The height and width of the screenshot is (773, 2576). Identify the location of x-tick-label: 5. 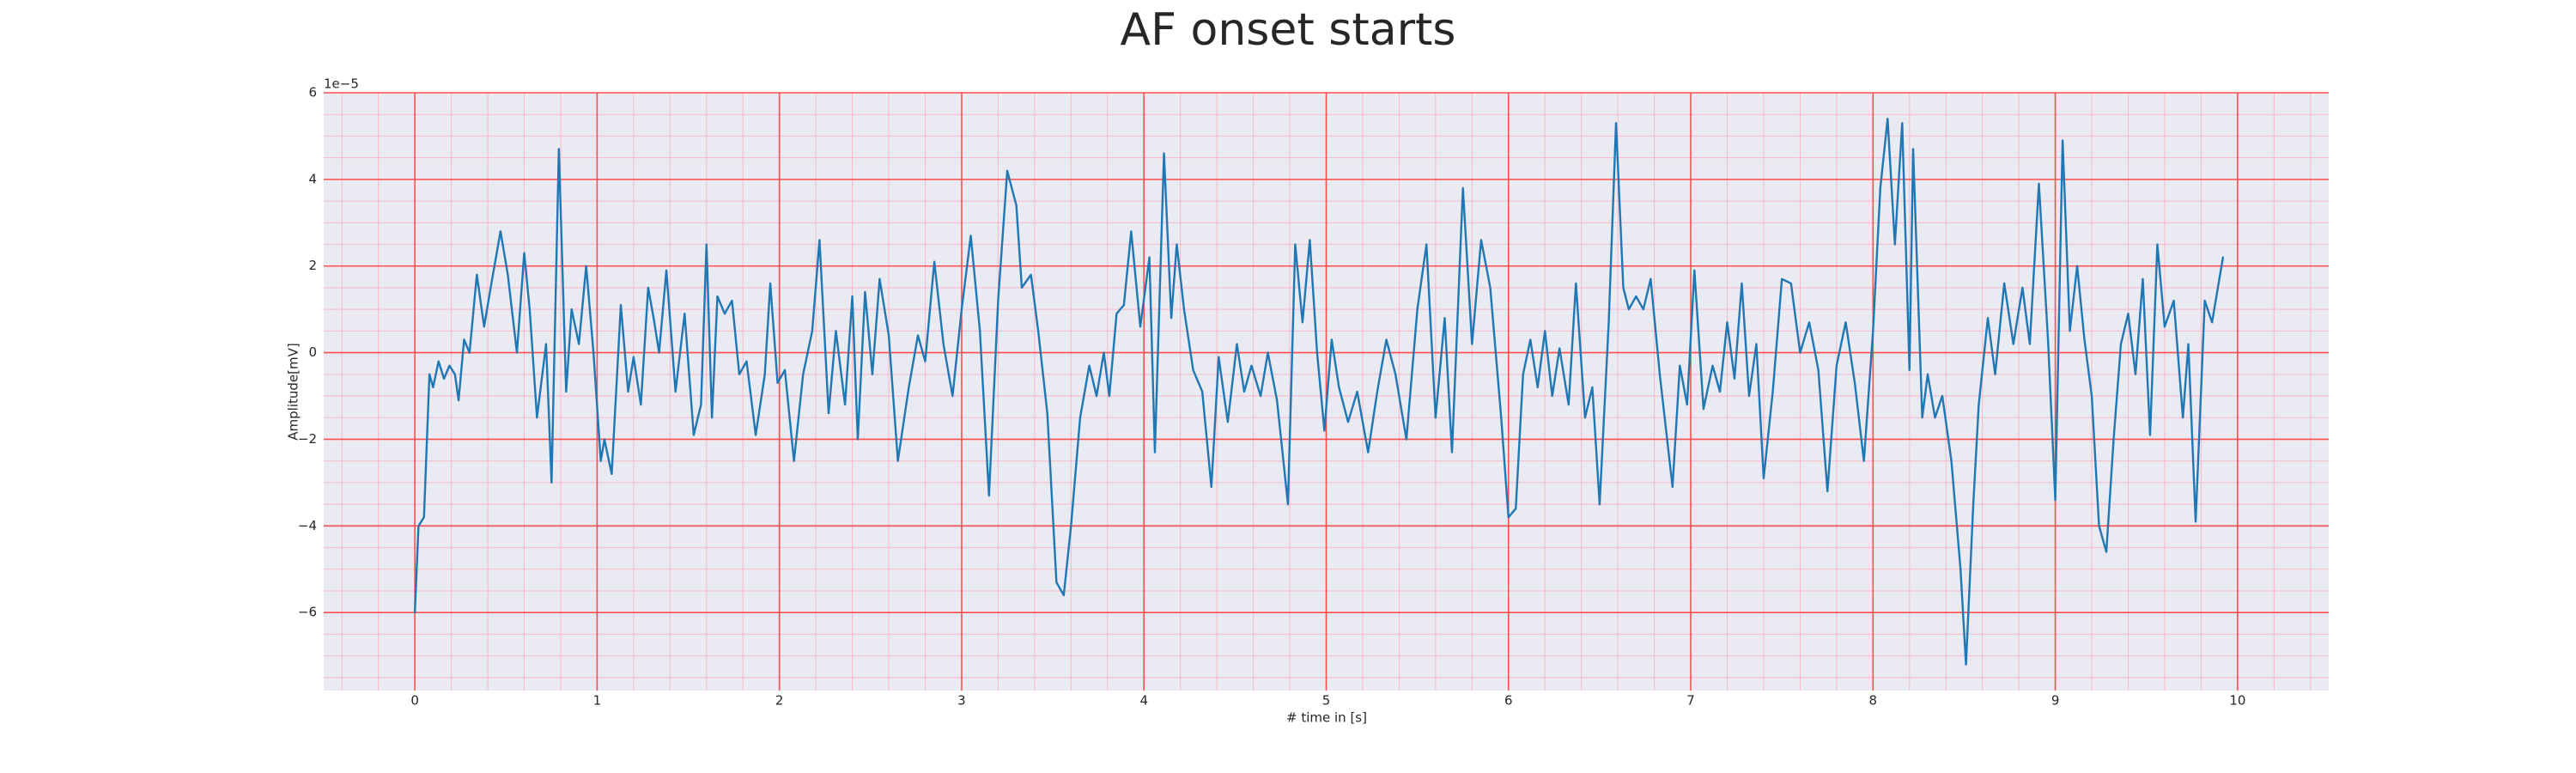
(1327, 701).